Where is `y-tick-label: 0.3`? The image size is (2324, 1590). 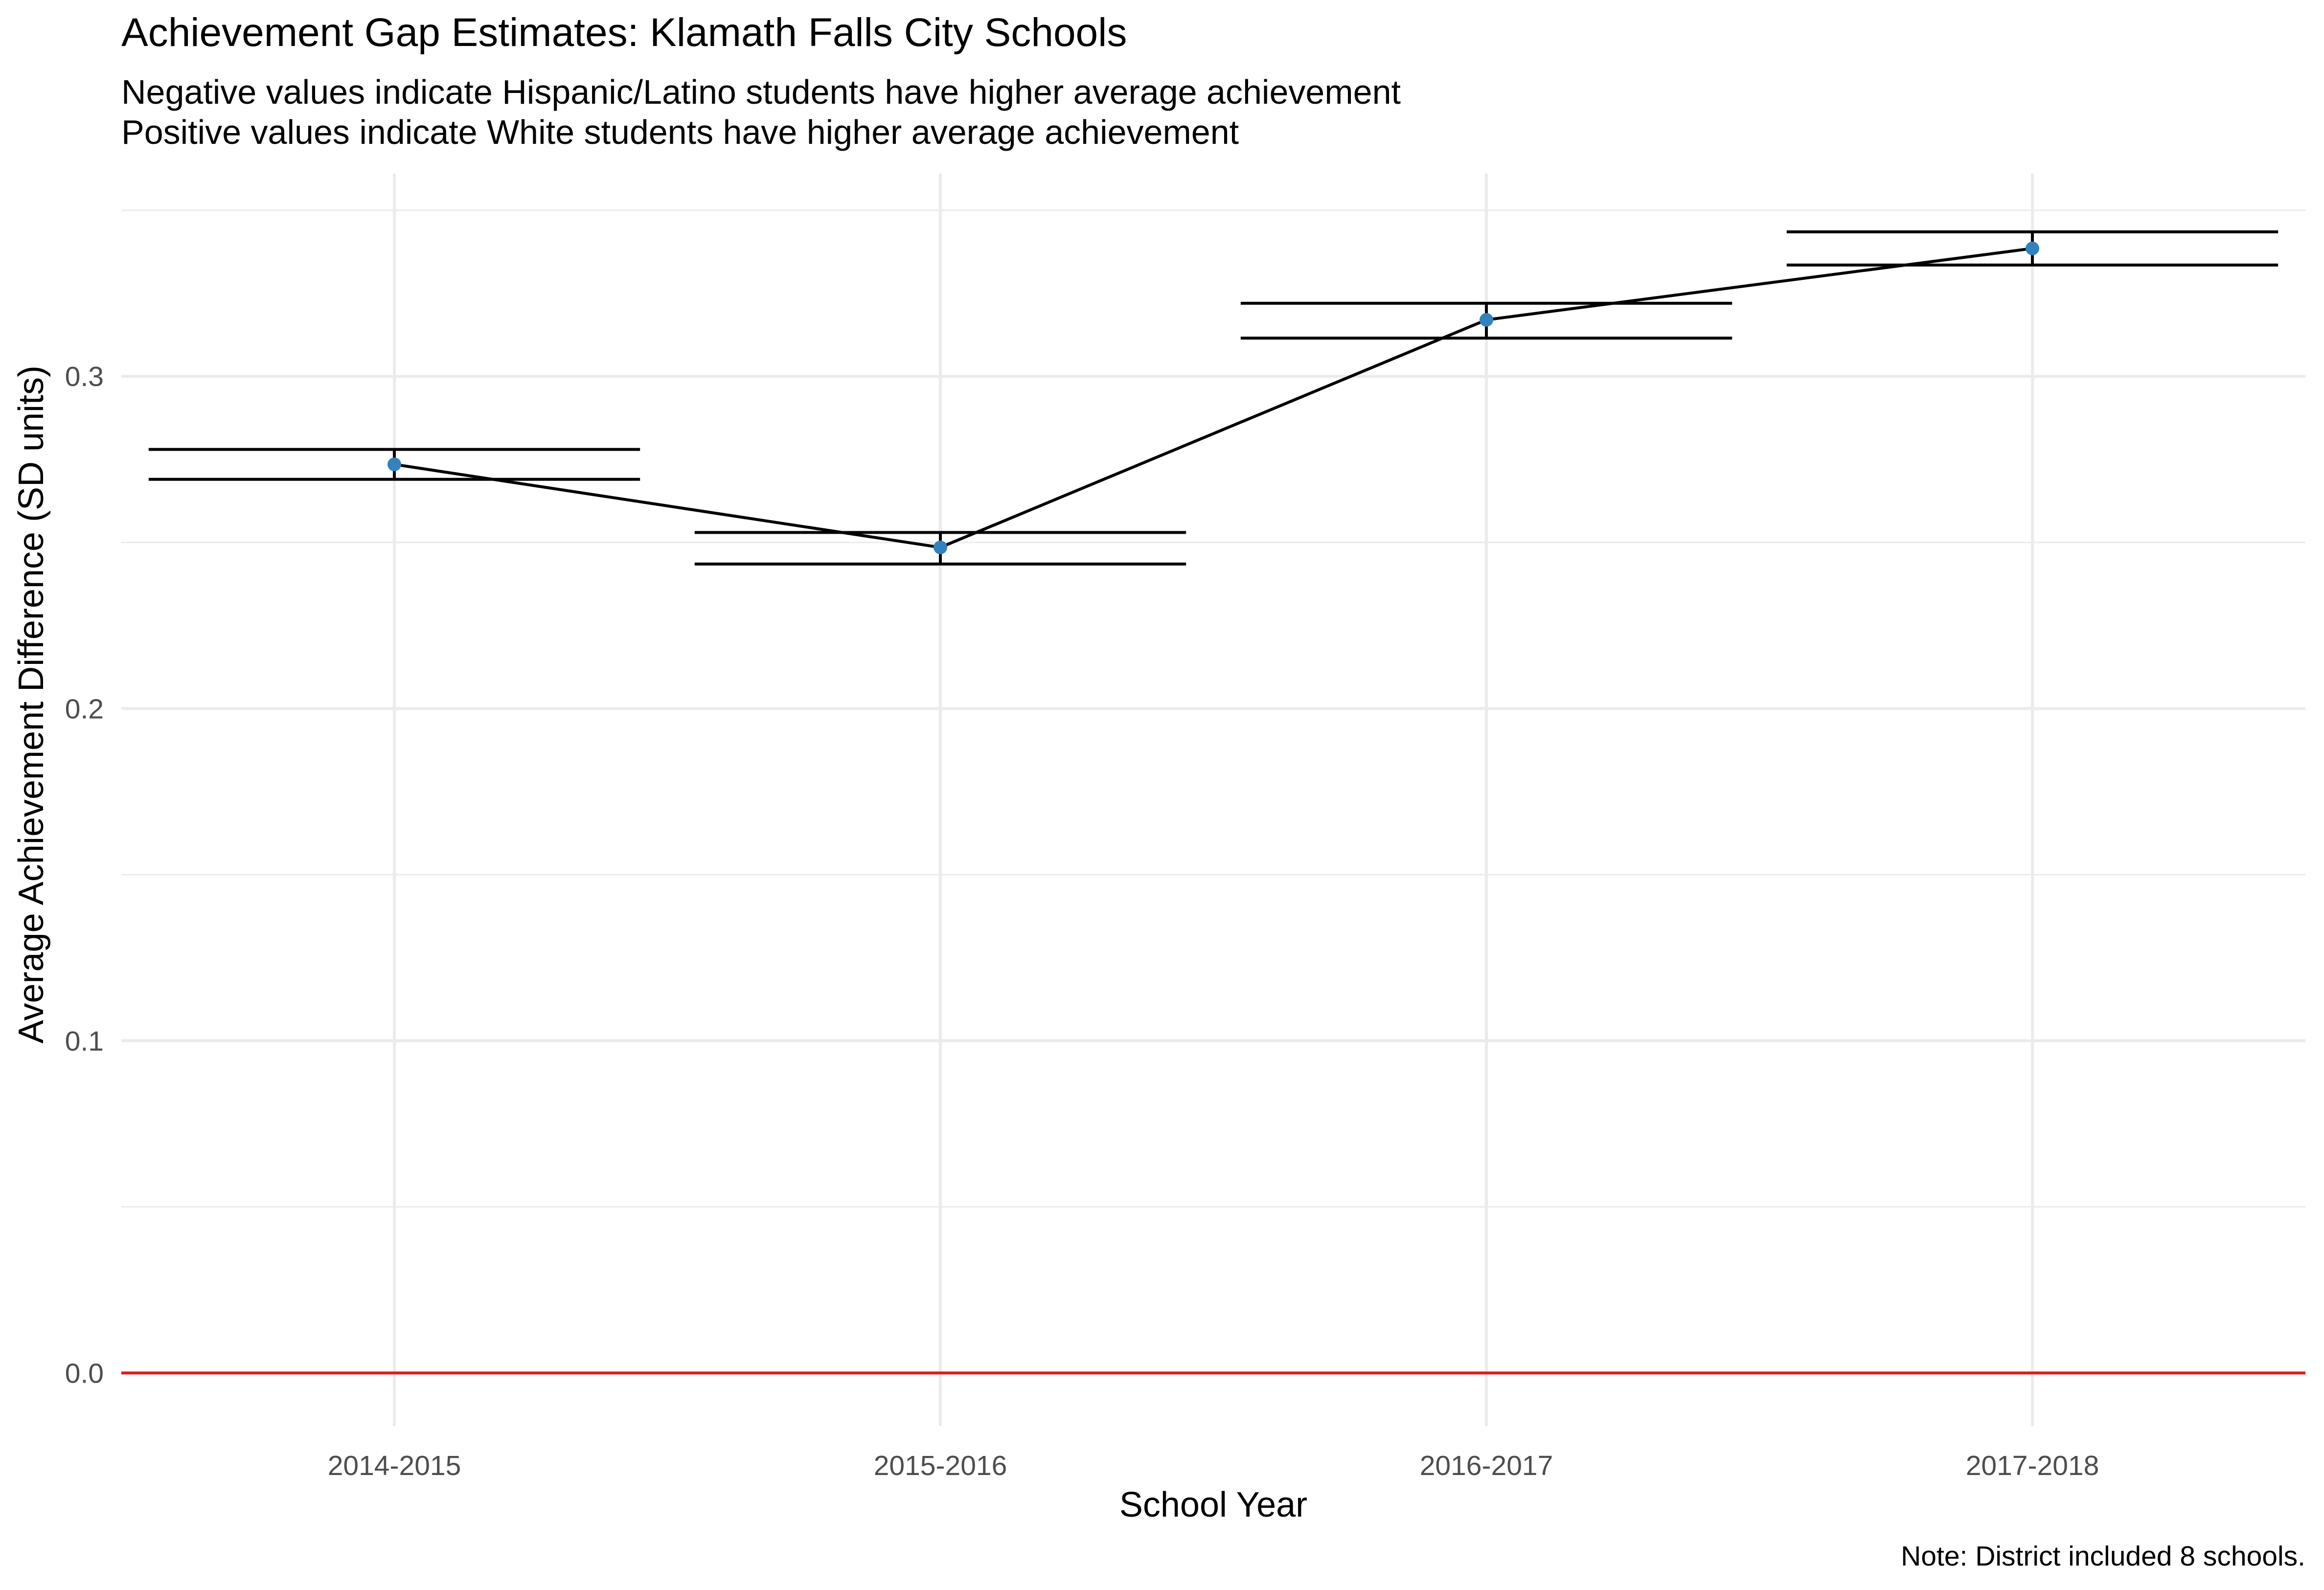 y-tick-label: 0.3 is located at coordinates (84, 376).